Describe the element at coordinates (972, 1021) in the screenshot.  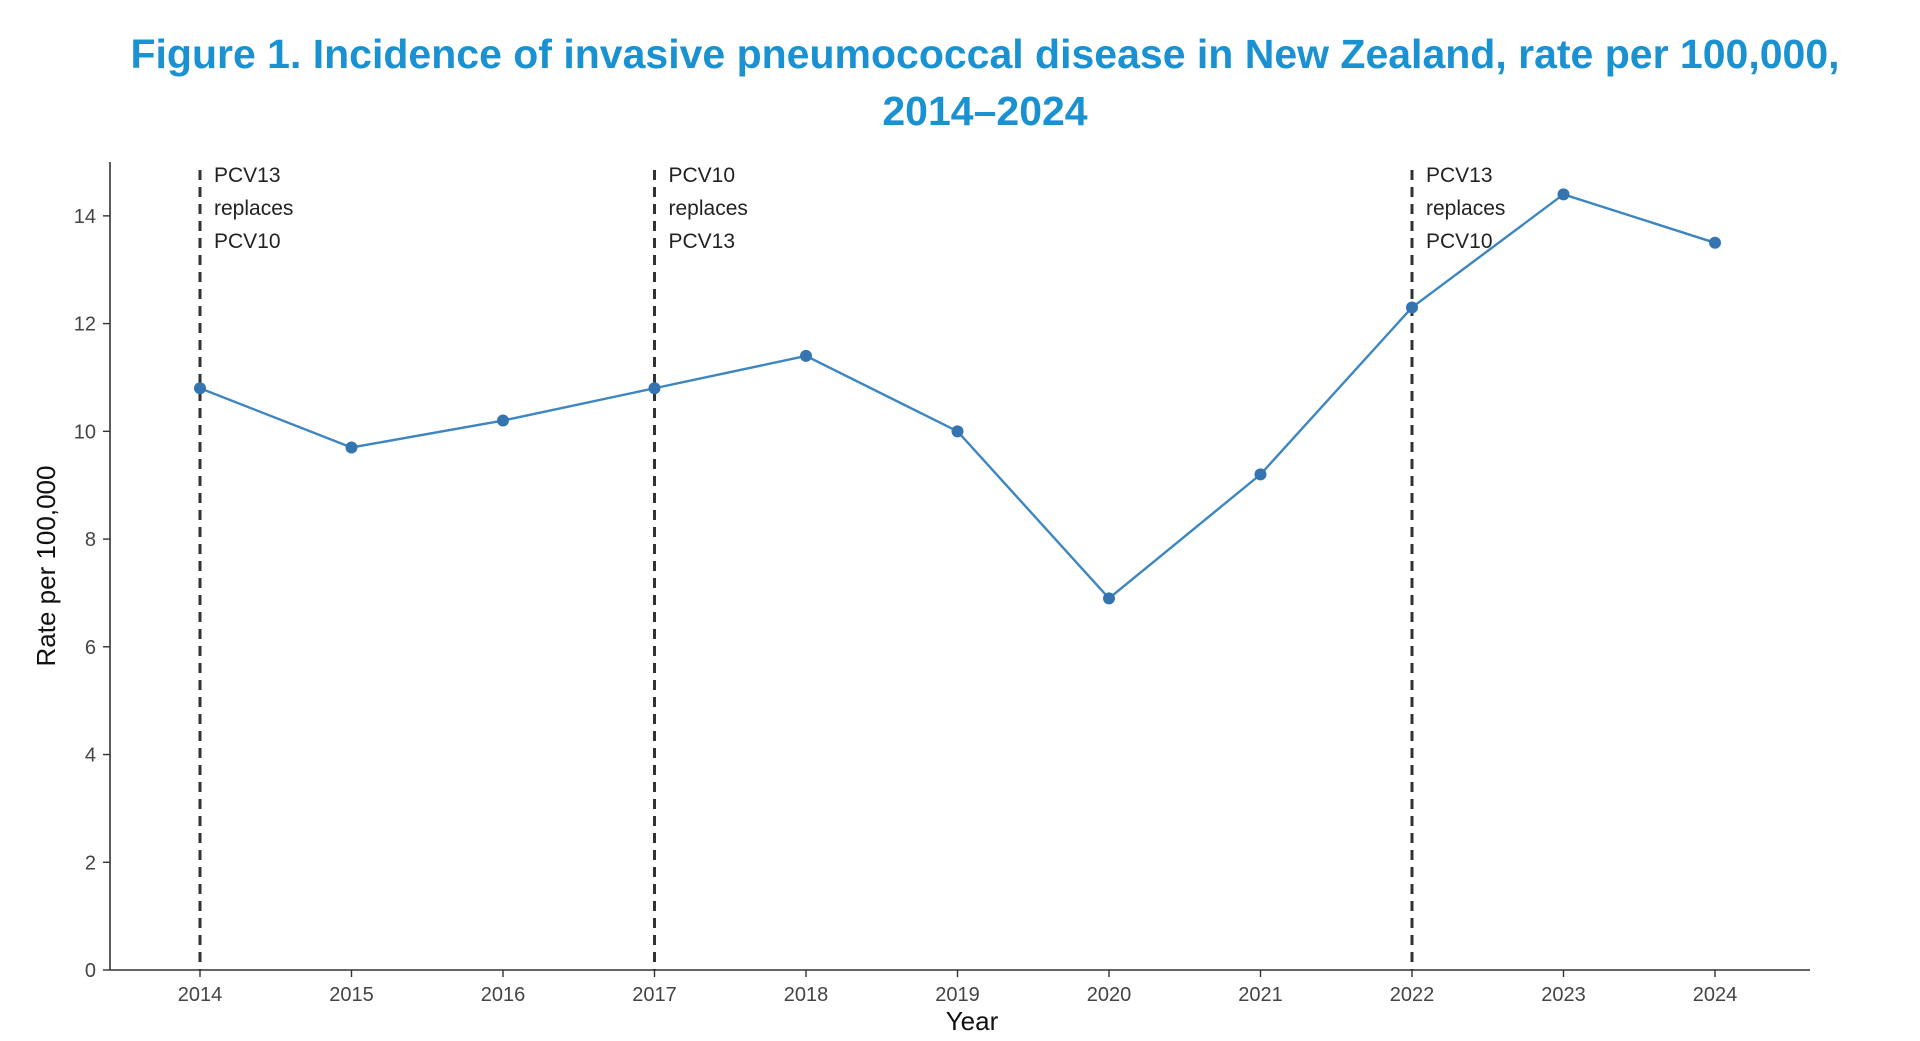
I see `x-axis-label: Year` at that location.